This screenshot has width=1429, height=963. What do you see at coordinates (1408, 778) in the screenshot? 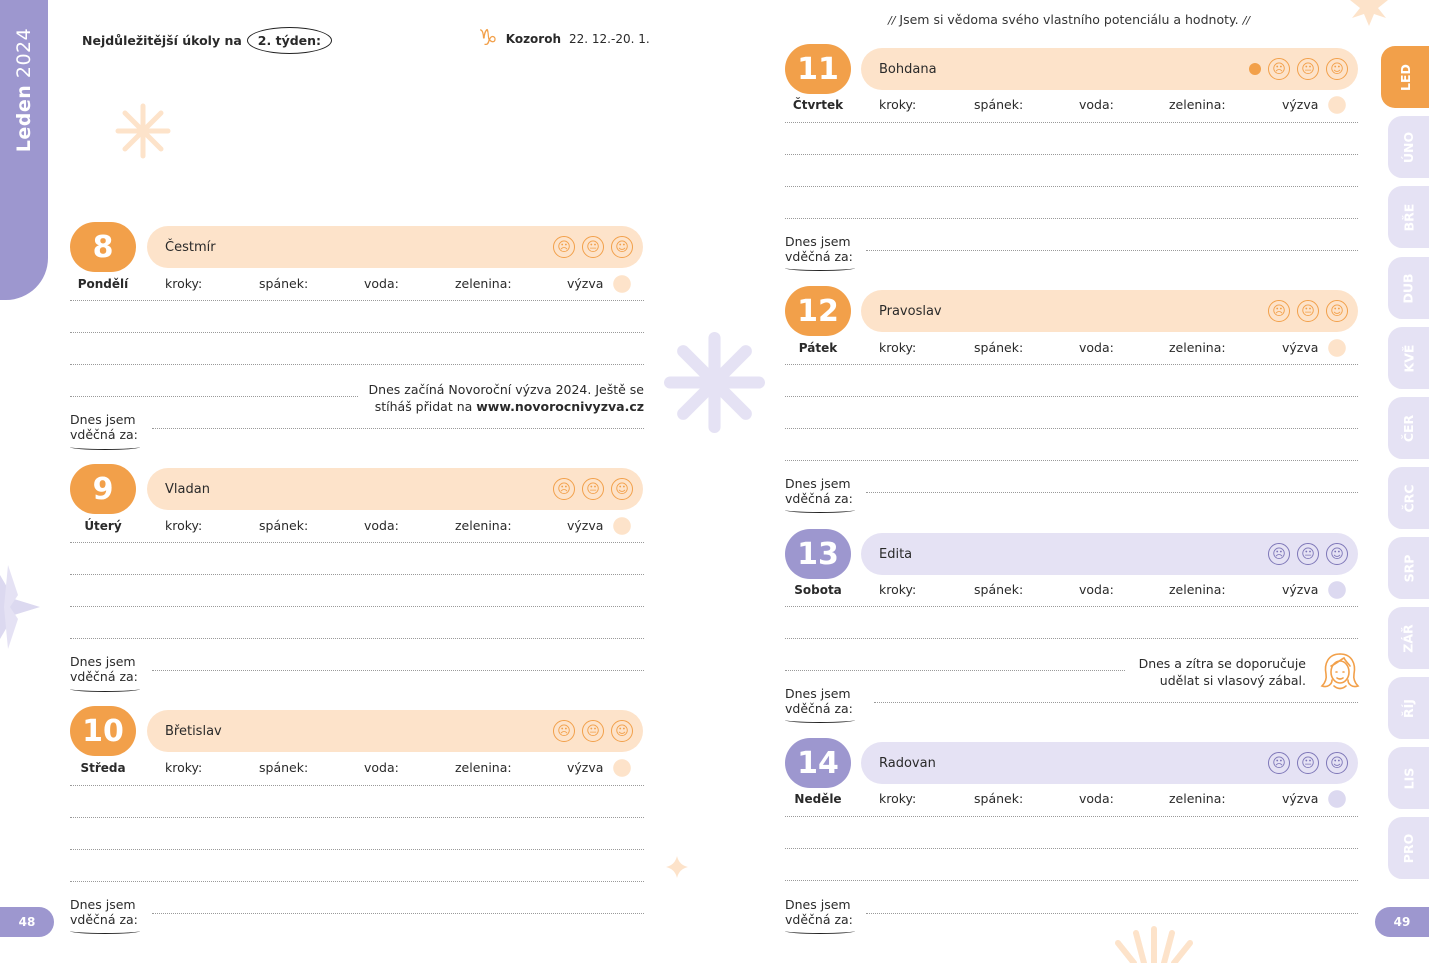
I see `month-tab-lis: LIS` at bounding box center [1408, 778].